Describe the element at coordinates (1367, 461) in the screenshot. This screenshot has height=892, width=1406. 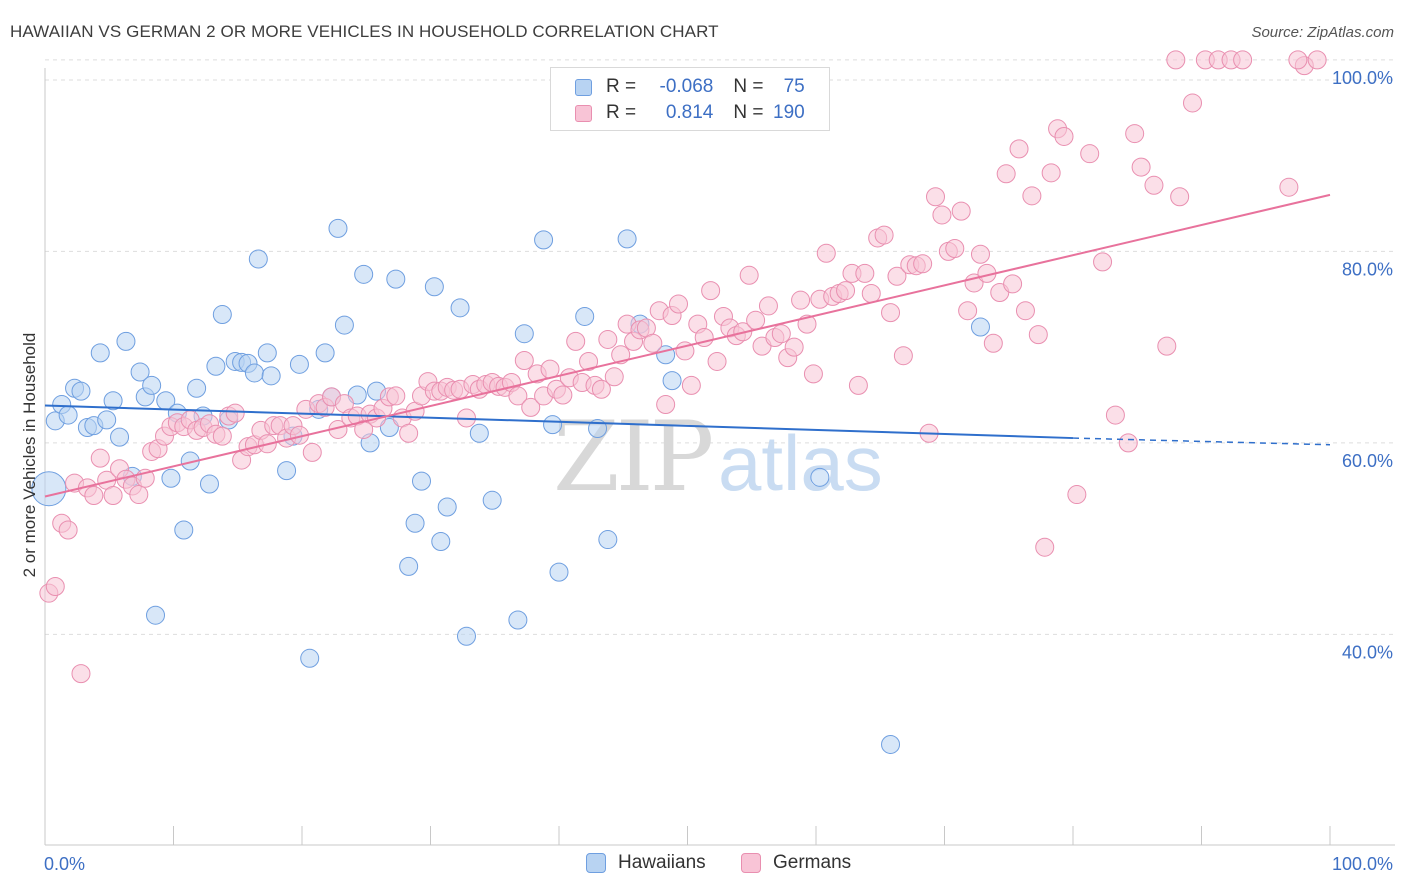
I see `y-tick-label: 60.0%` at that location.